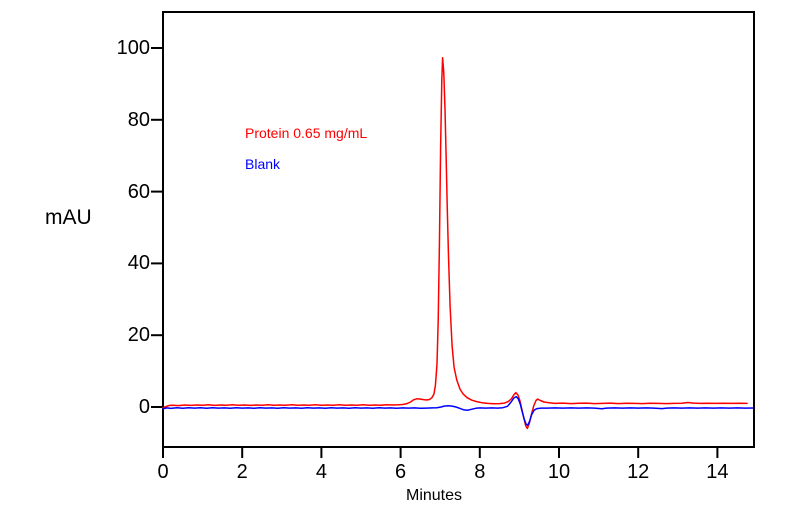 The image size is (800, 513). What do you see at coordinates (144, 407) in the screenshot?
I see `y-tick-label: 0` at bounding box center [144, 407].